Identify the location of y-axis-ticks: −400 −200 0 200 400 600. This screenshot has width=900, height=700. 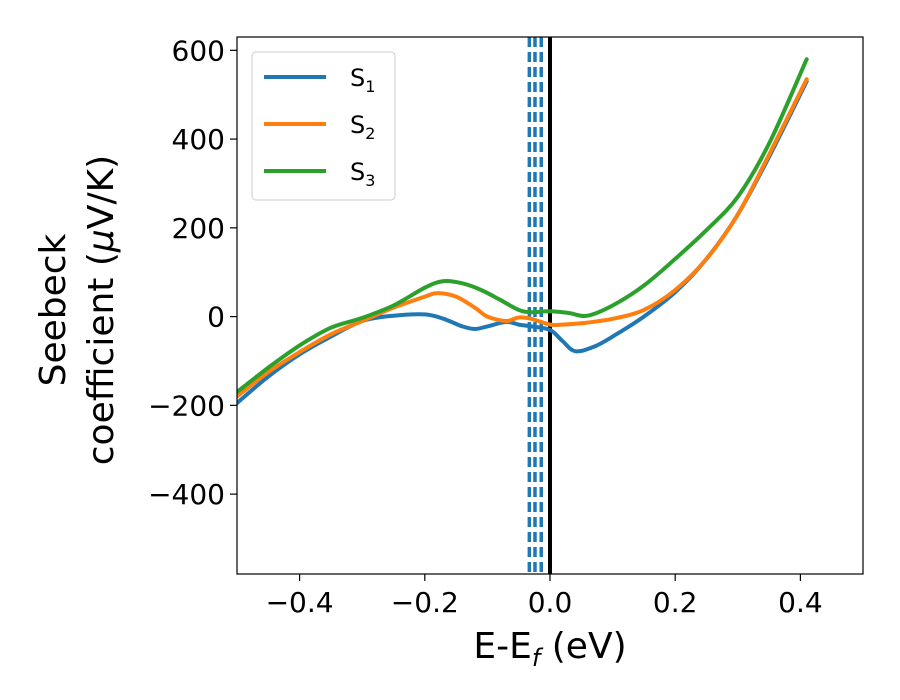
(192, 272).